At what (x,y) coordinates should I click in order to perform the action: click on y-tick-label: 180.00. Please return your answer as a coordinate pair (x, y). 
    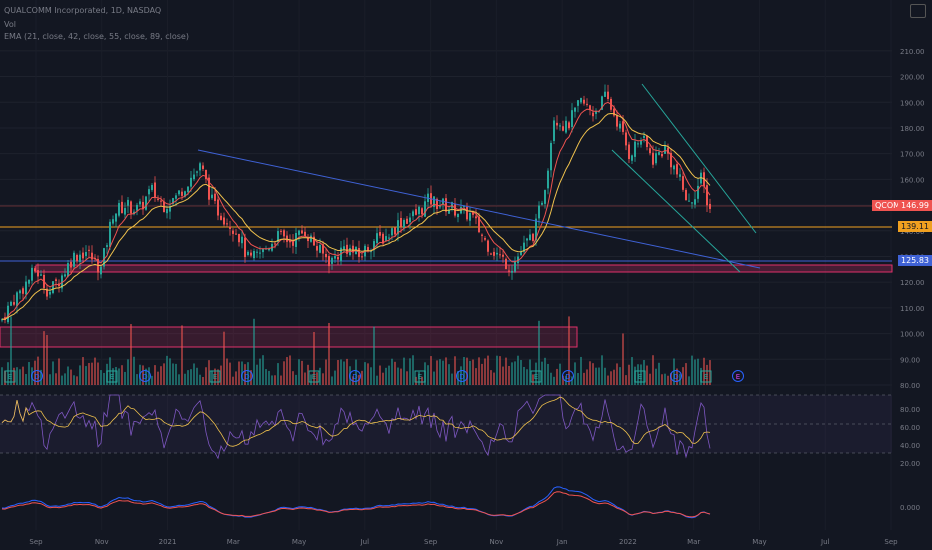
    Looking at the image, I should click on (912, 129).